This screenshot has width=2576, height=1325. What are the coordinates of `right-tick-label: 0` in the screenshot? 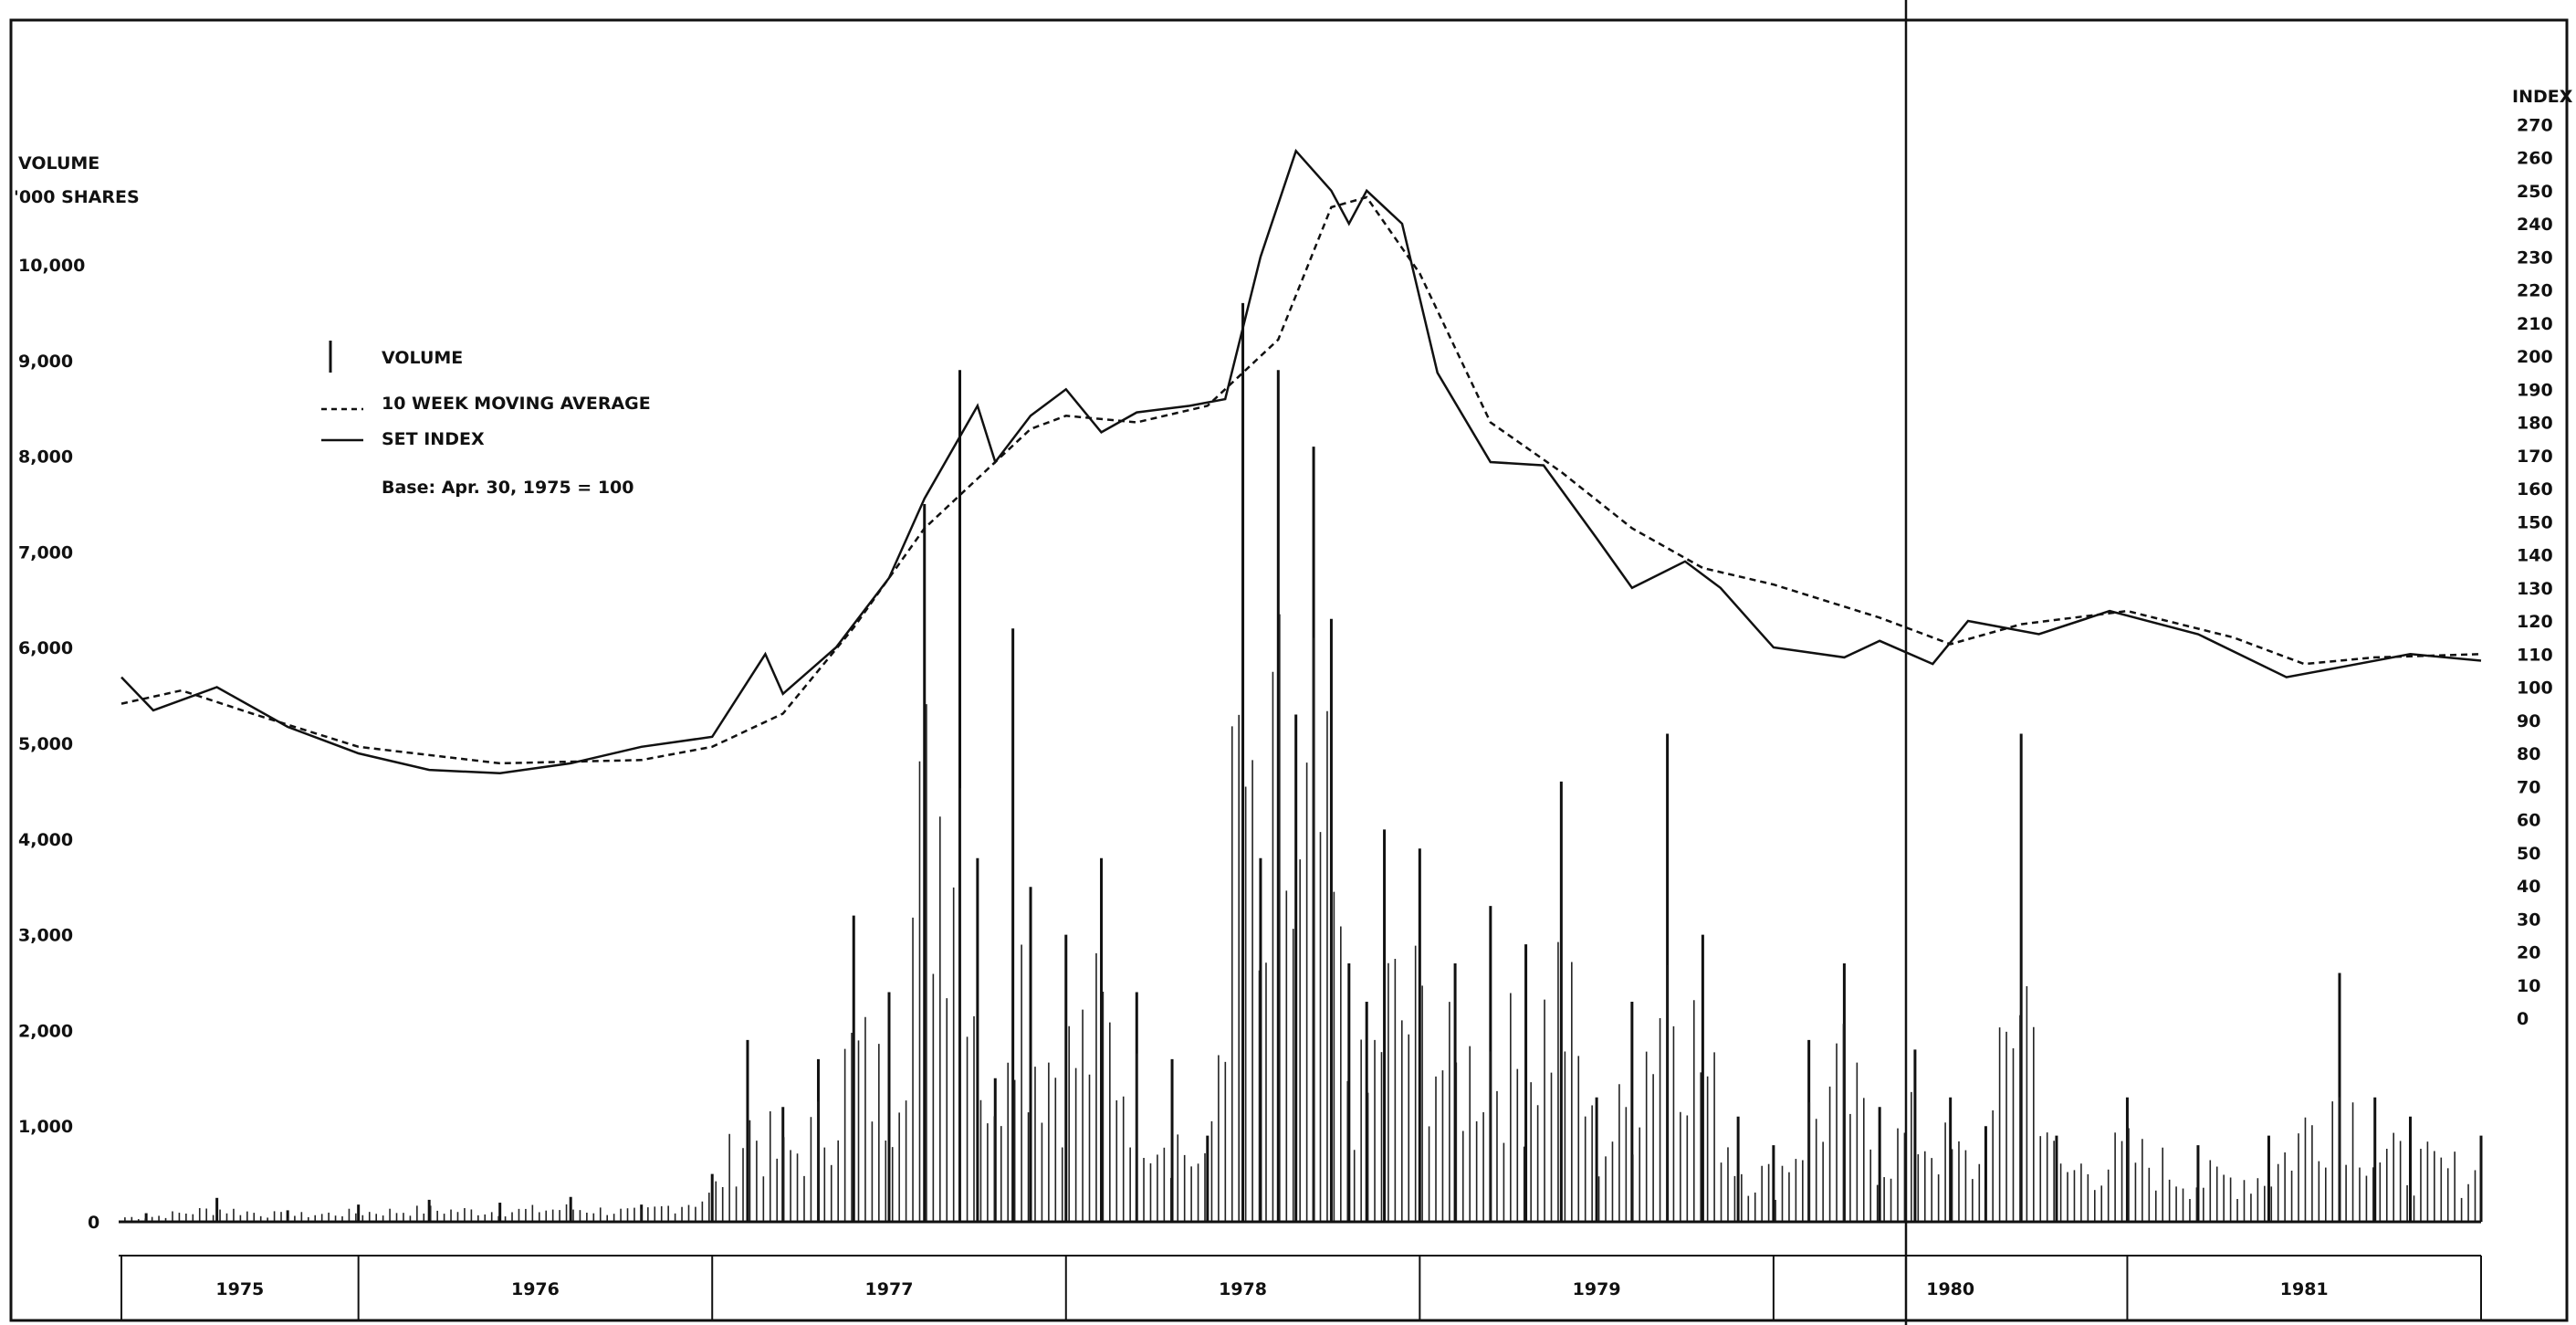 It's located at (2523, 1019).